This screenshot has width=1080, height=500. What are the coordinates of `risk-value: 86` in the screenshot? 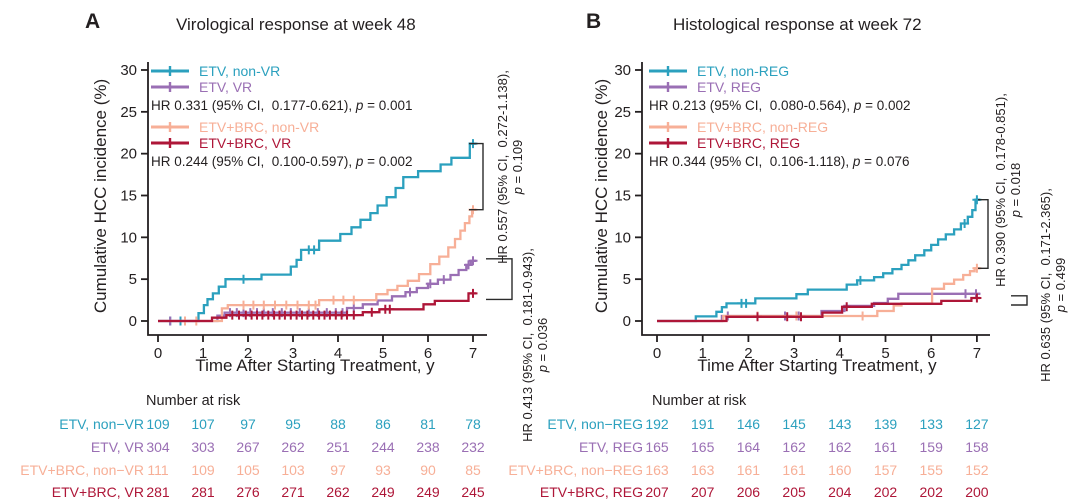 It's located at (383, 424).